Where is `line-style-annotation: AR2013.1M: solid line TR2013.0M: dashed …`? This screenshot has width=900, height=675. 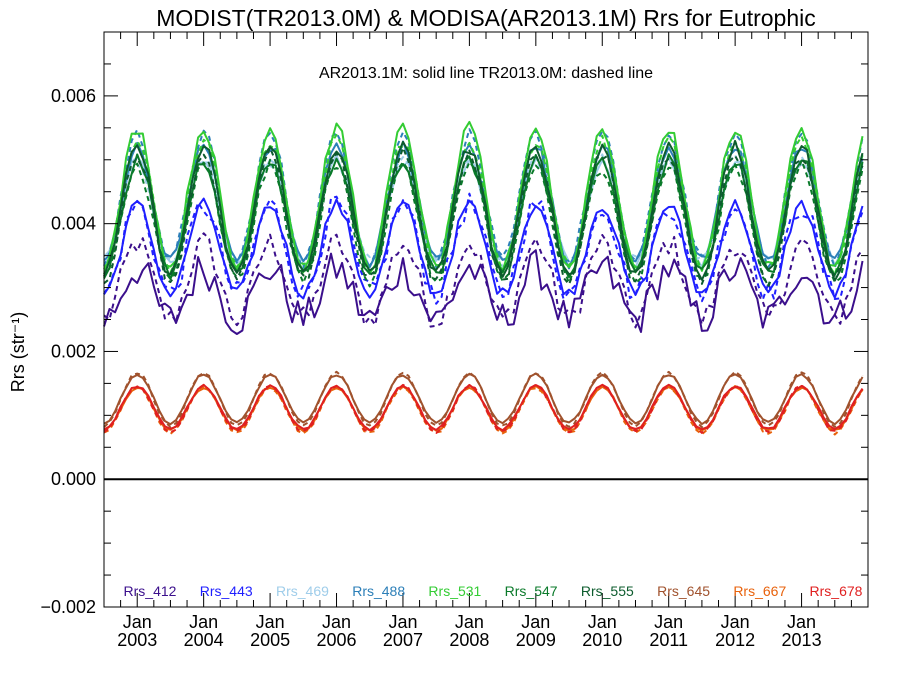
line-style-annotation: AR2013.1M: solid line TR2013.0M: dashed … is located at coordinates (486, 73).